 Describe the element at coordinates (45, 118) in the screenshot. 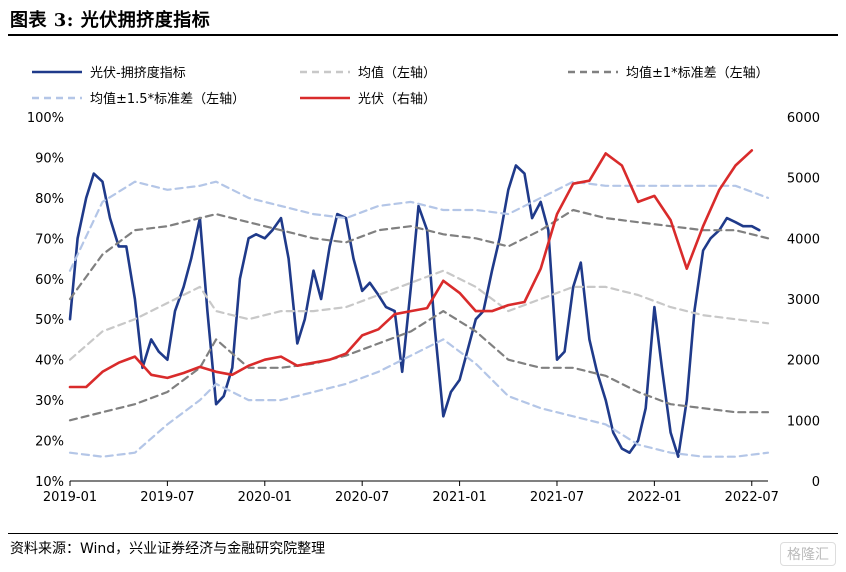

I see `left-y-tick-label: 100%` at that location.